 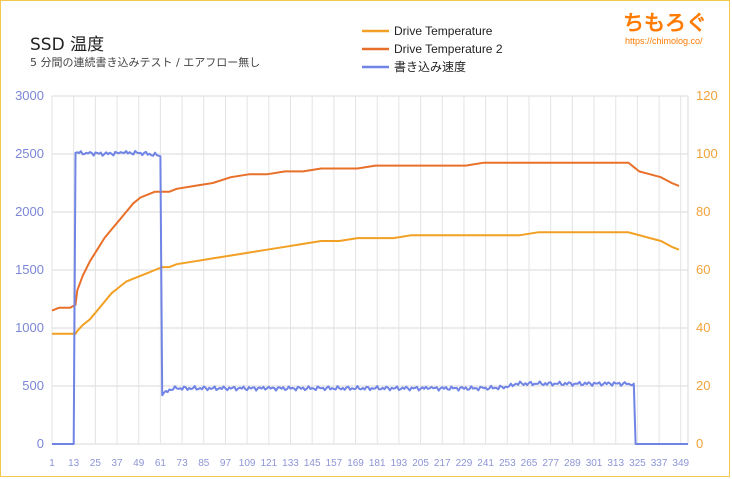 What do you see at coordinates (420, 463) in the screenshot?
I see `x-axis-tick-label: 205` at bounding box center [420, 463].